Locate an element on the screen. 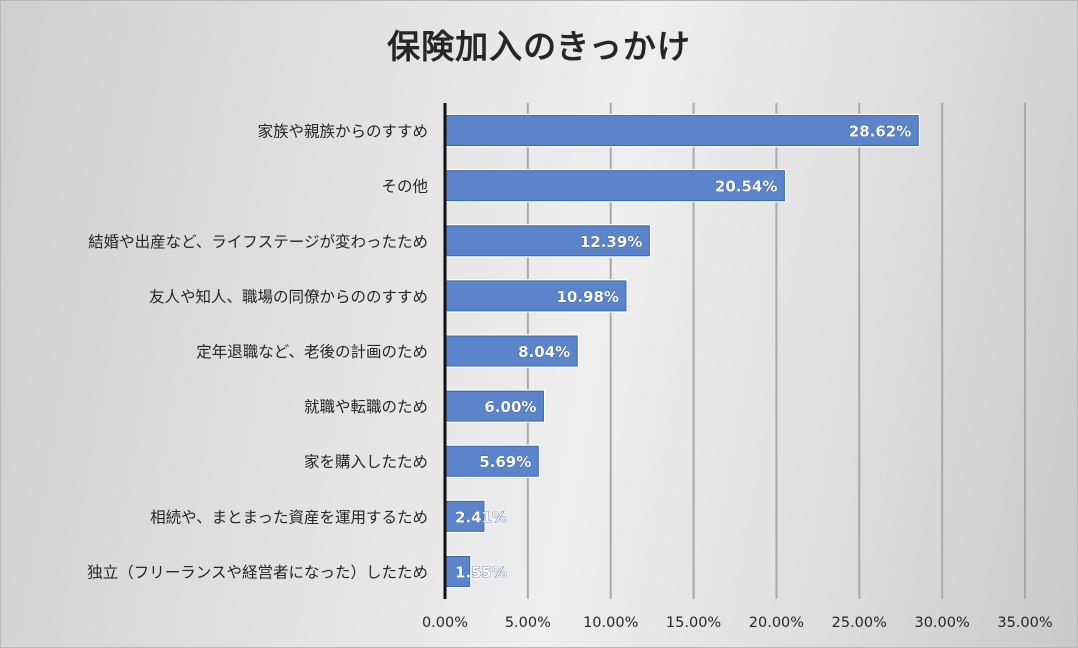 Image resolution: width=1078 pixels, height=648 pixels. data-label: 2.41% is located at coordinates (481, 517).